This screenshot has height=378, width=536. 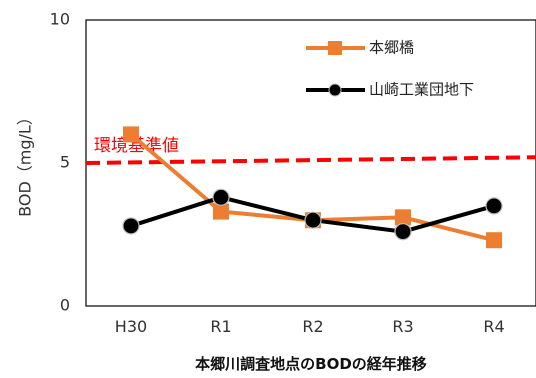 I want to click on y-axis-ticks: 0 5 10, so click(x=60, y=162).